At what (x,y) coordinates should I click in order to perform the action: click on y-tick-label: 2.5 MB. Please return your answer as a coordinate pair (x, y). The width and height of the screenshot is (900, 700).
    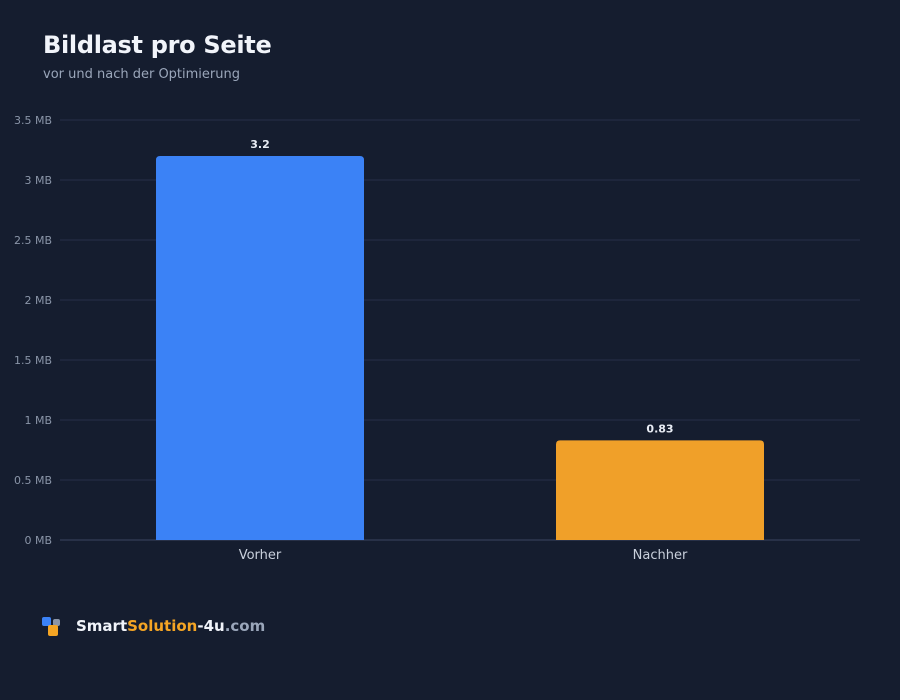
    Looking at the image, I should click on (33, 240).